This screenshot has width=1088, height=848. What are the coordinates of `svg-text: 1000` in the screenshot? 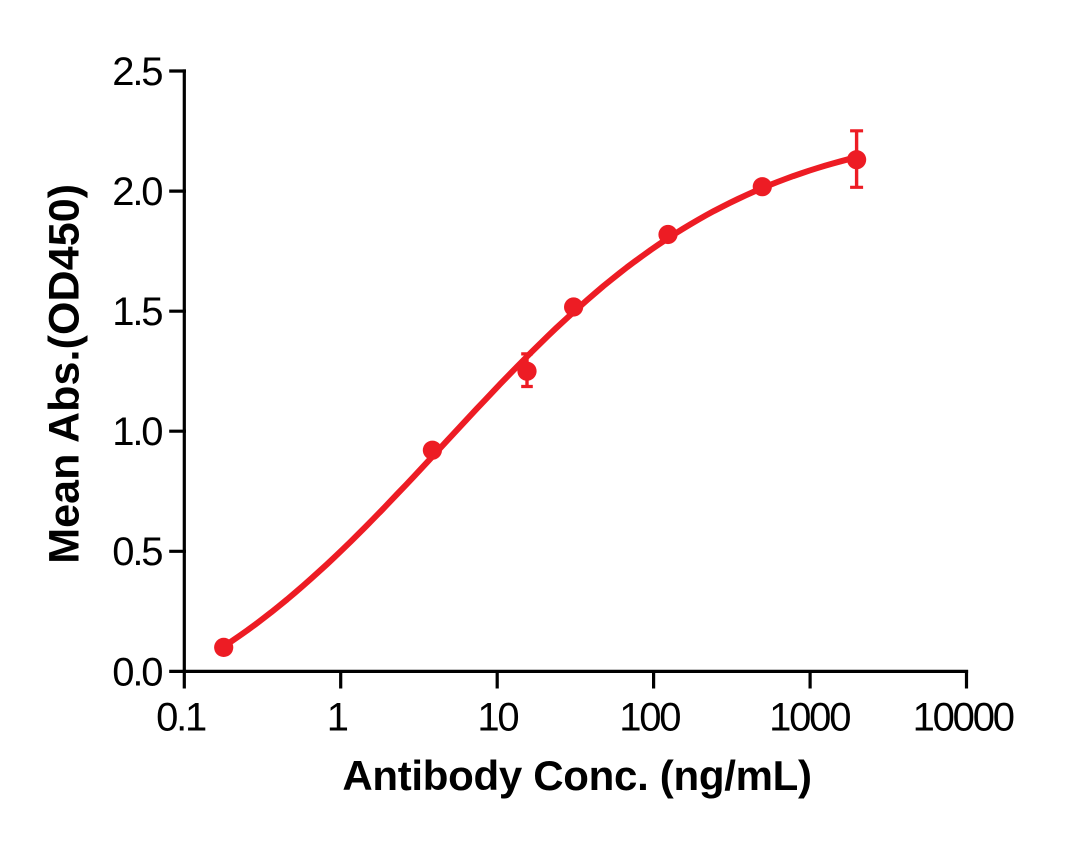 It's located at (809, 717).